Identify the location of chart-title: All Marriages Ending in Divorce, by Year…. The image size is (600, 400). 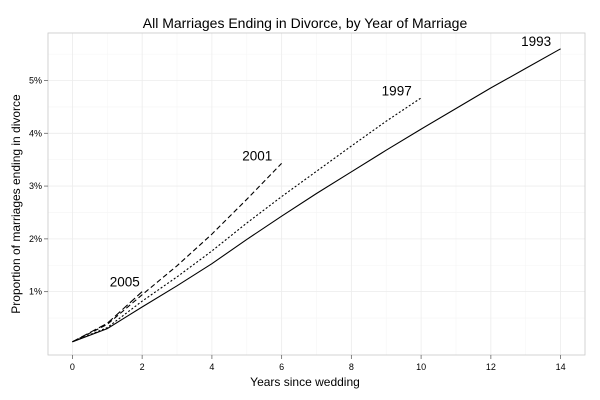
(305, 23).